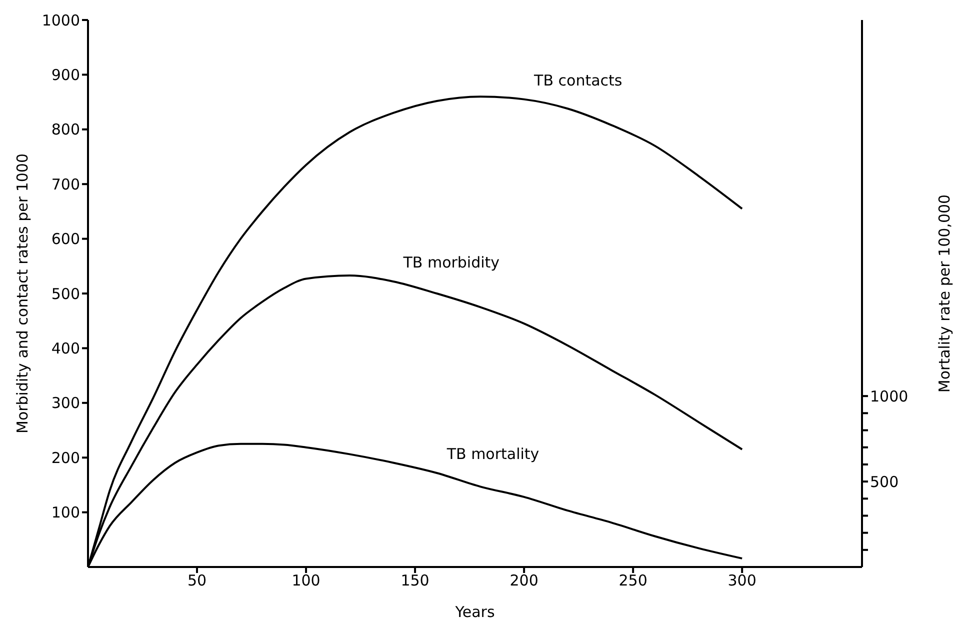 The height and width of the screenshot is (633, 972). I want to click on x-axis-title: Years, so click(474, 612).